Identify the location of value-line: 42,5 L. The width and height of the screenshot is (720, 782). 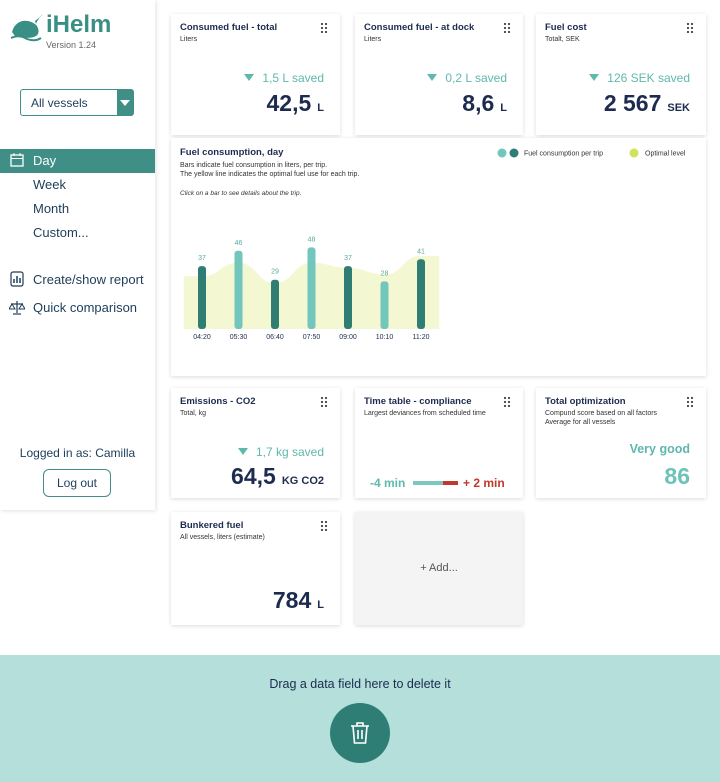
(296, 103).